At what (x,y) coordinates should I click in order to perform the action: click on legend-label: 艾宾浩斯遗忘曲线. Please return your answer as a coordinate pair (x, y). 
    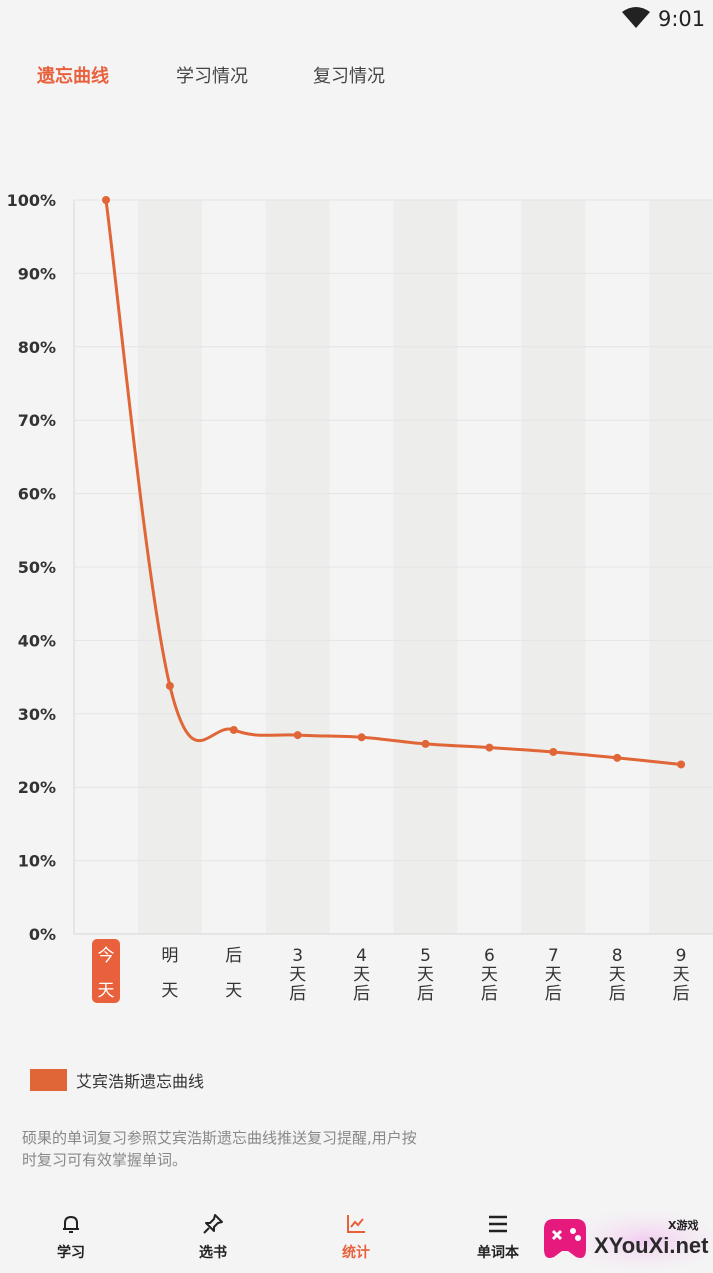
    Looking at the image, I should click on (140, 1081).